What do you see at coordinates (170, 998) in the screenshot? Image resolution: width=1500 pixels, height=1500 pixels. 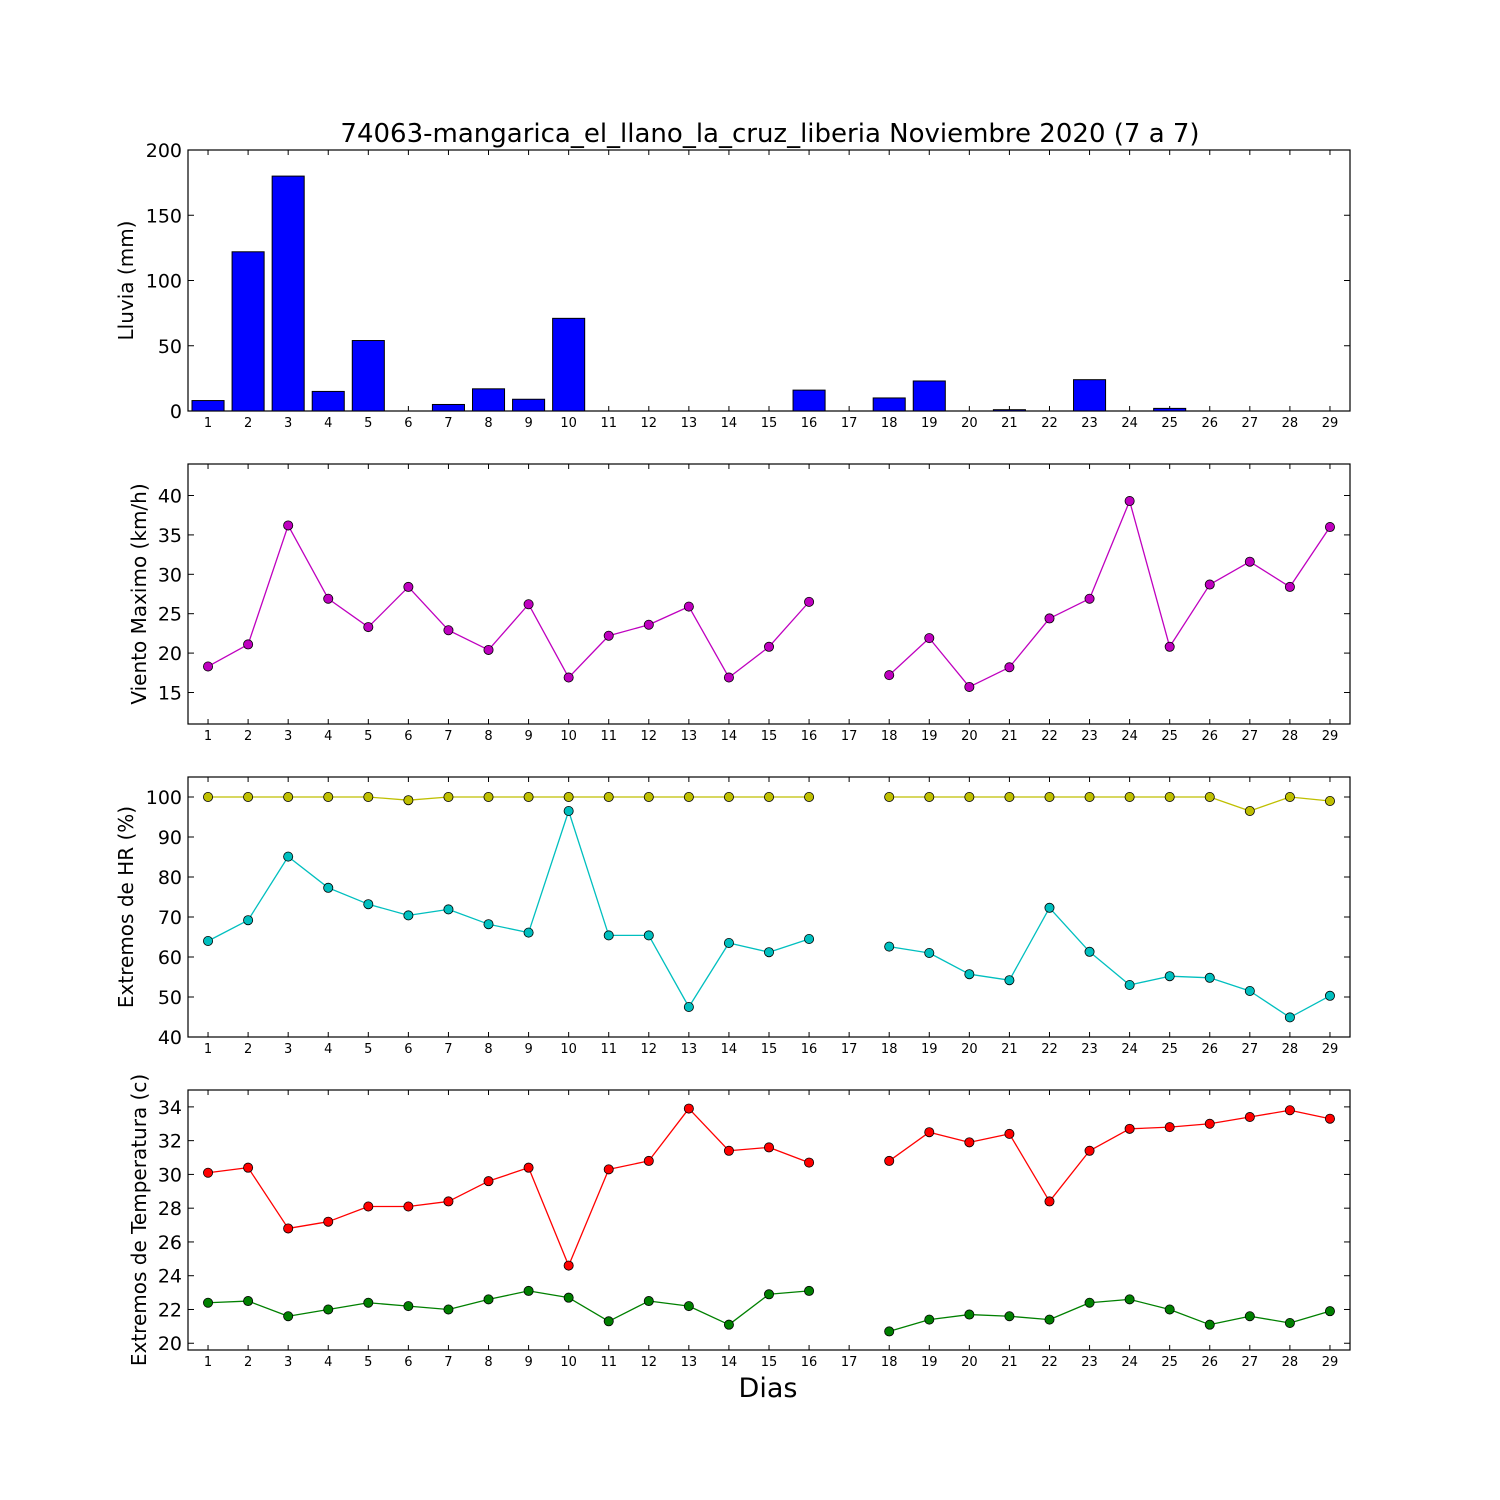 I see `humidity-ytick-label: 50` at bounding box center [170, 998].